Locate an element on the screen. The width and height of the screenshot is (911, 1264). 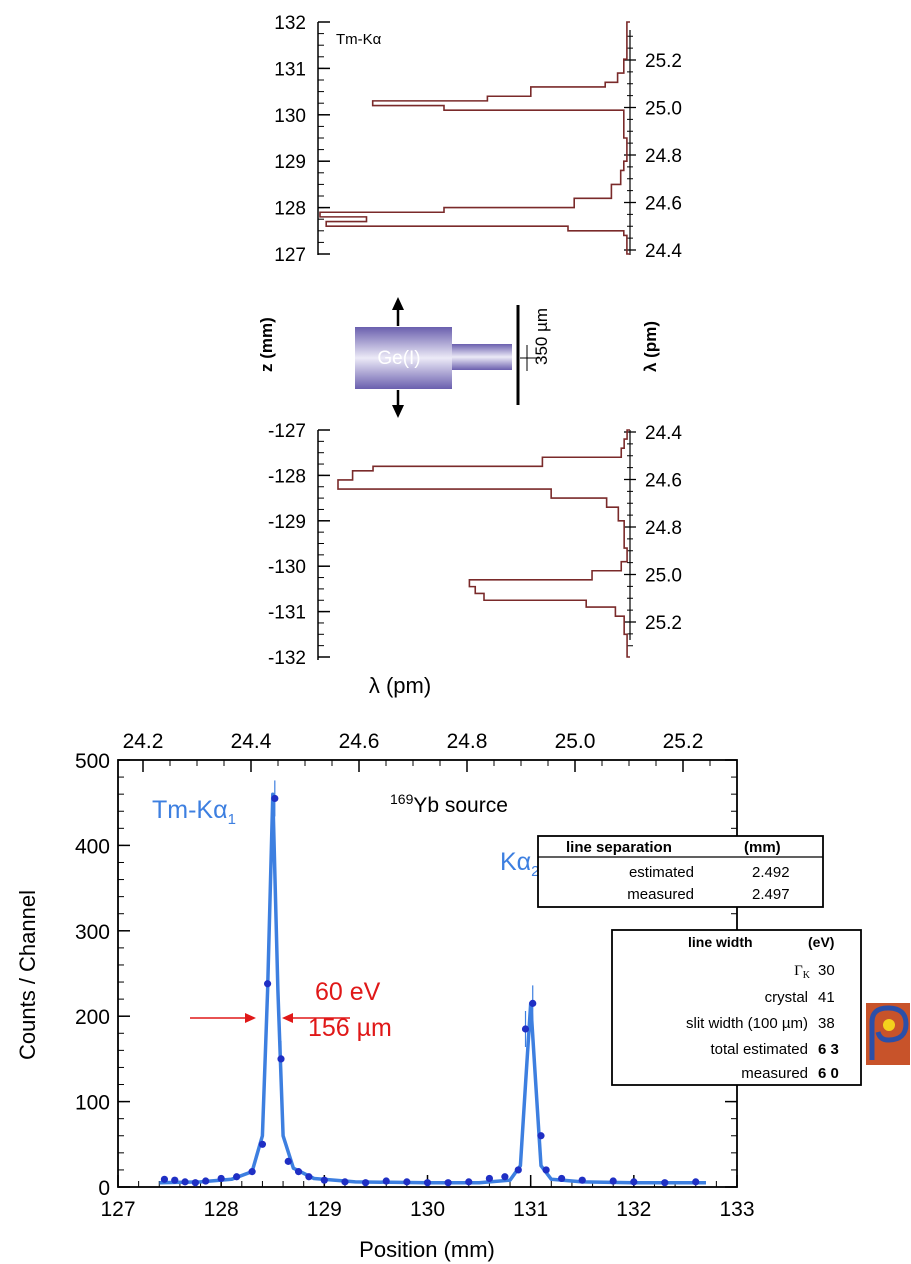
x2-tick-label: 24.2 is located at coordinates (143, 741).